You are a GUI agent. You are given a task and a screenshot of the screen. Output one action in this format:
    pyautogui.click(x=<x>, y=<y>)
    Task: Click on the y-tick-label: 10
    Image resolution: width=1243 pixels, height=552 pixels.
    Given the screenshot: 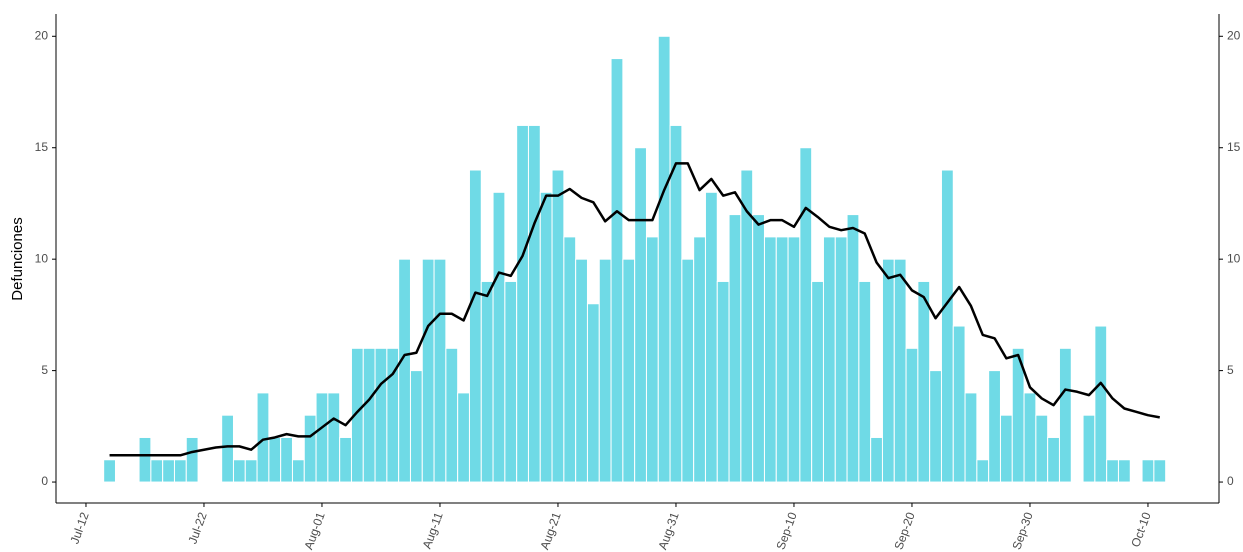 What is the action you would take?
    pyautogui.click(x=42, y=258)
    